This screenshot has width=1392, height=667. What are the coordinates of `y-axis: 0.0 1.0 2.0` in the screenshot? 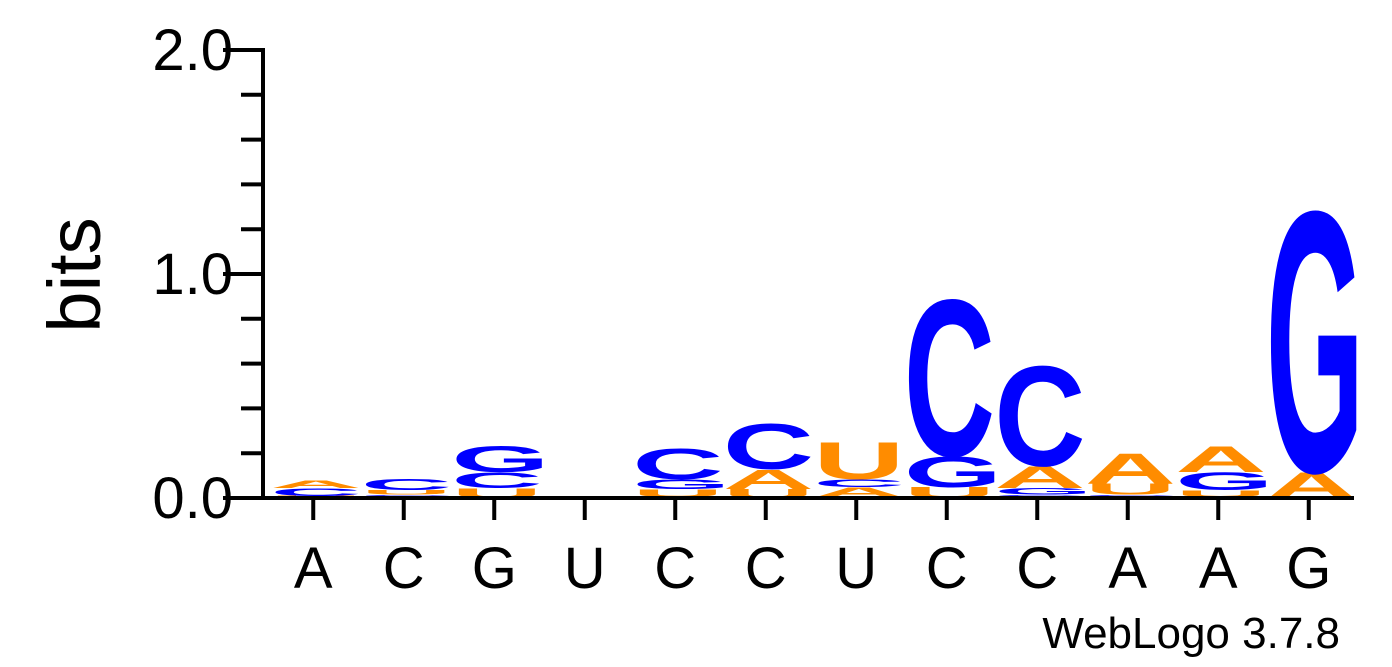 It's located at (208, 274).